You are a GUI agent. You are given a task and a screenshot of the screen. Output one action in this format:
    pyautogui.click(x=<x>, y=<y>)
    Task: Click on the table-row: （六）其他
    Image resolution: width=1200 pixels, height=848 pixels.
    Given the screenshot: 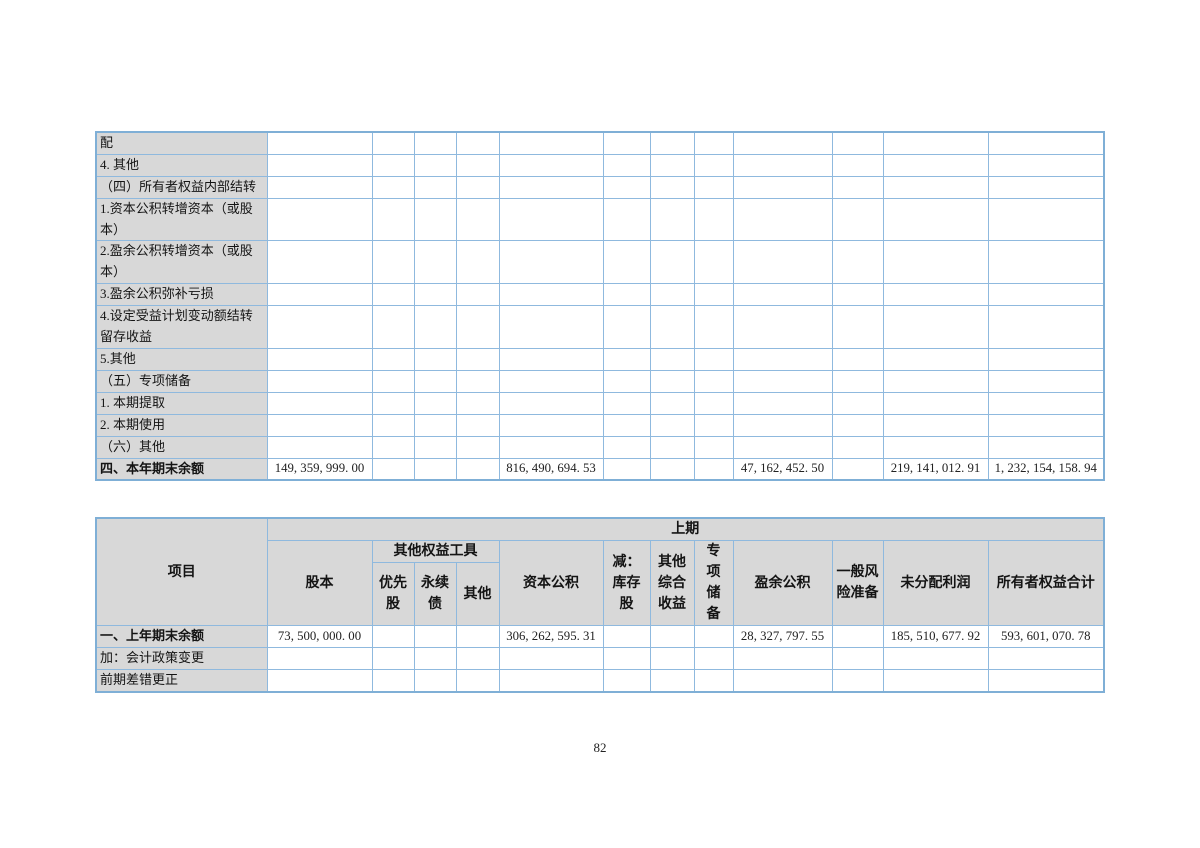 What is the action you would take?
    pyautogui.click(x=600, y=447)
    